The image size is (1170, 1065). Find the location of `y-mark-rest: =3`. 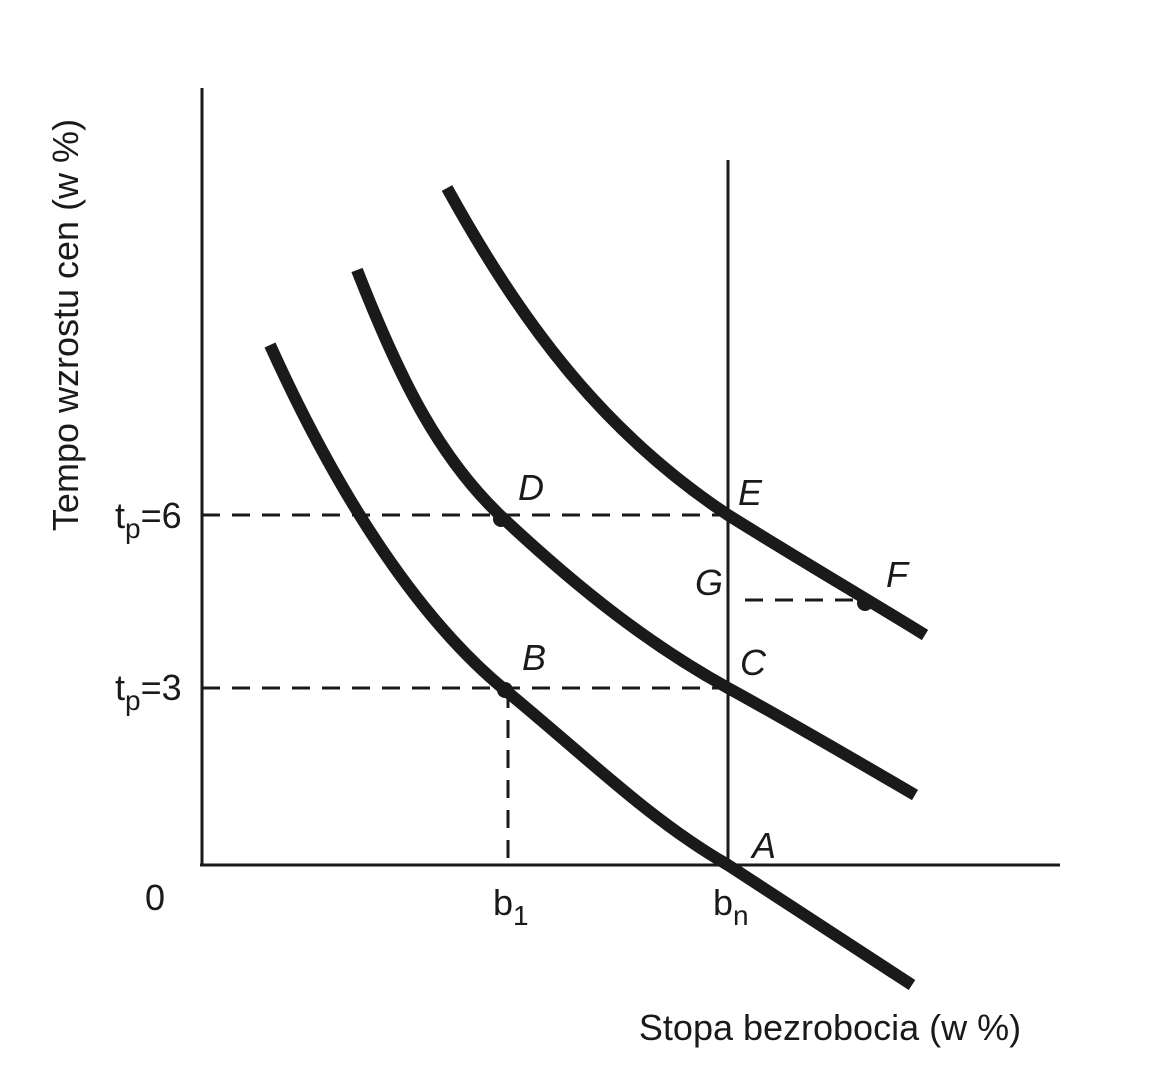

y-mark-rest: =3 is located at coordinates (161, 687).